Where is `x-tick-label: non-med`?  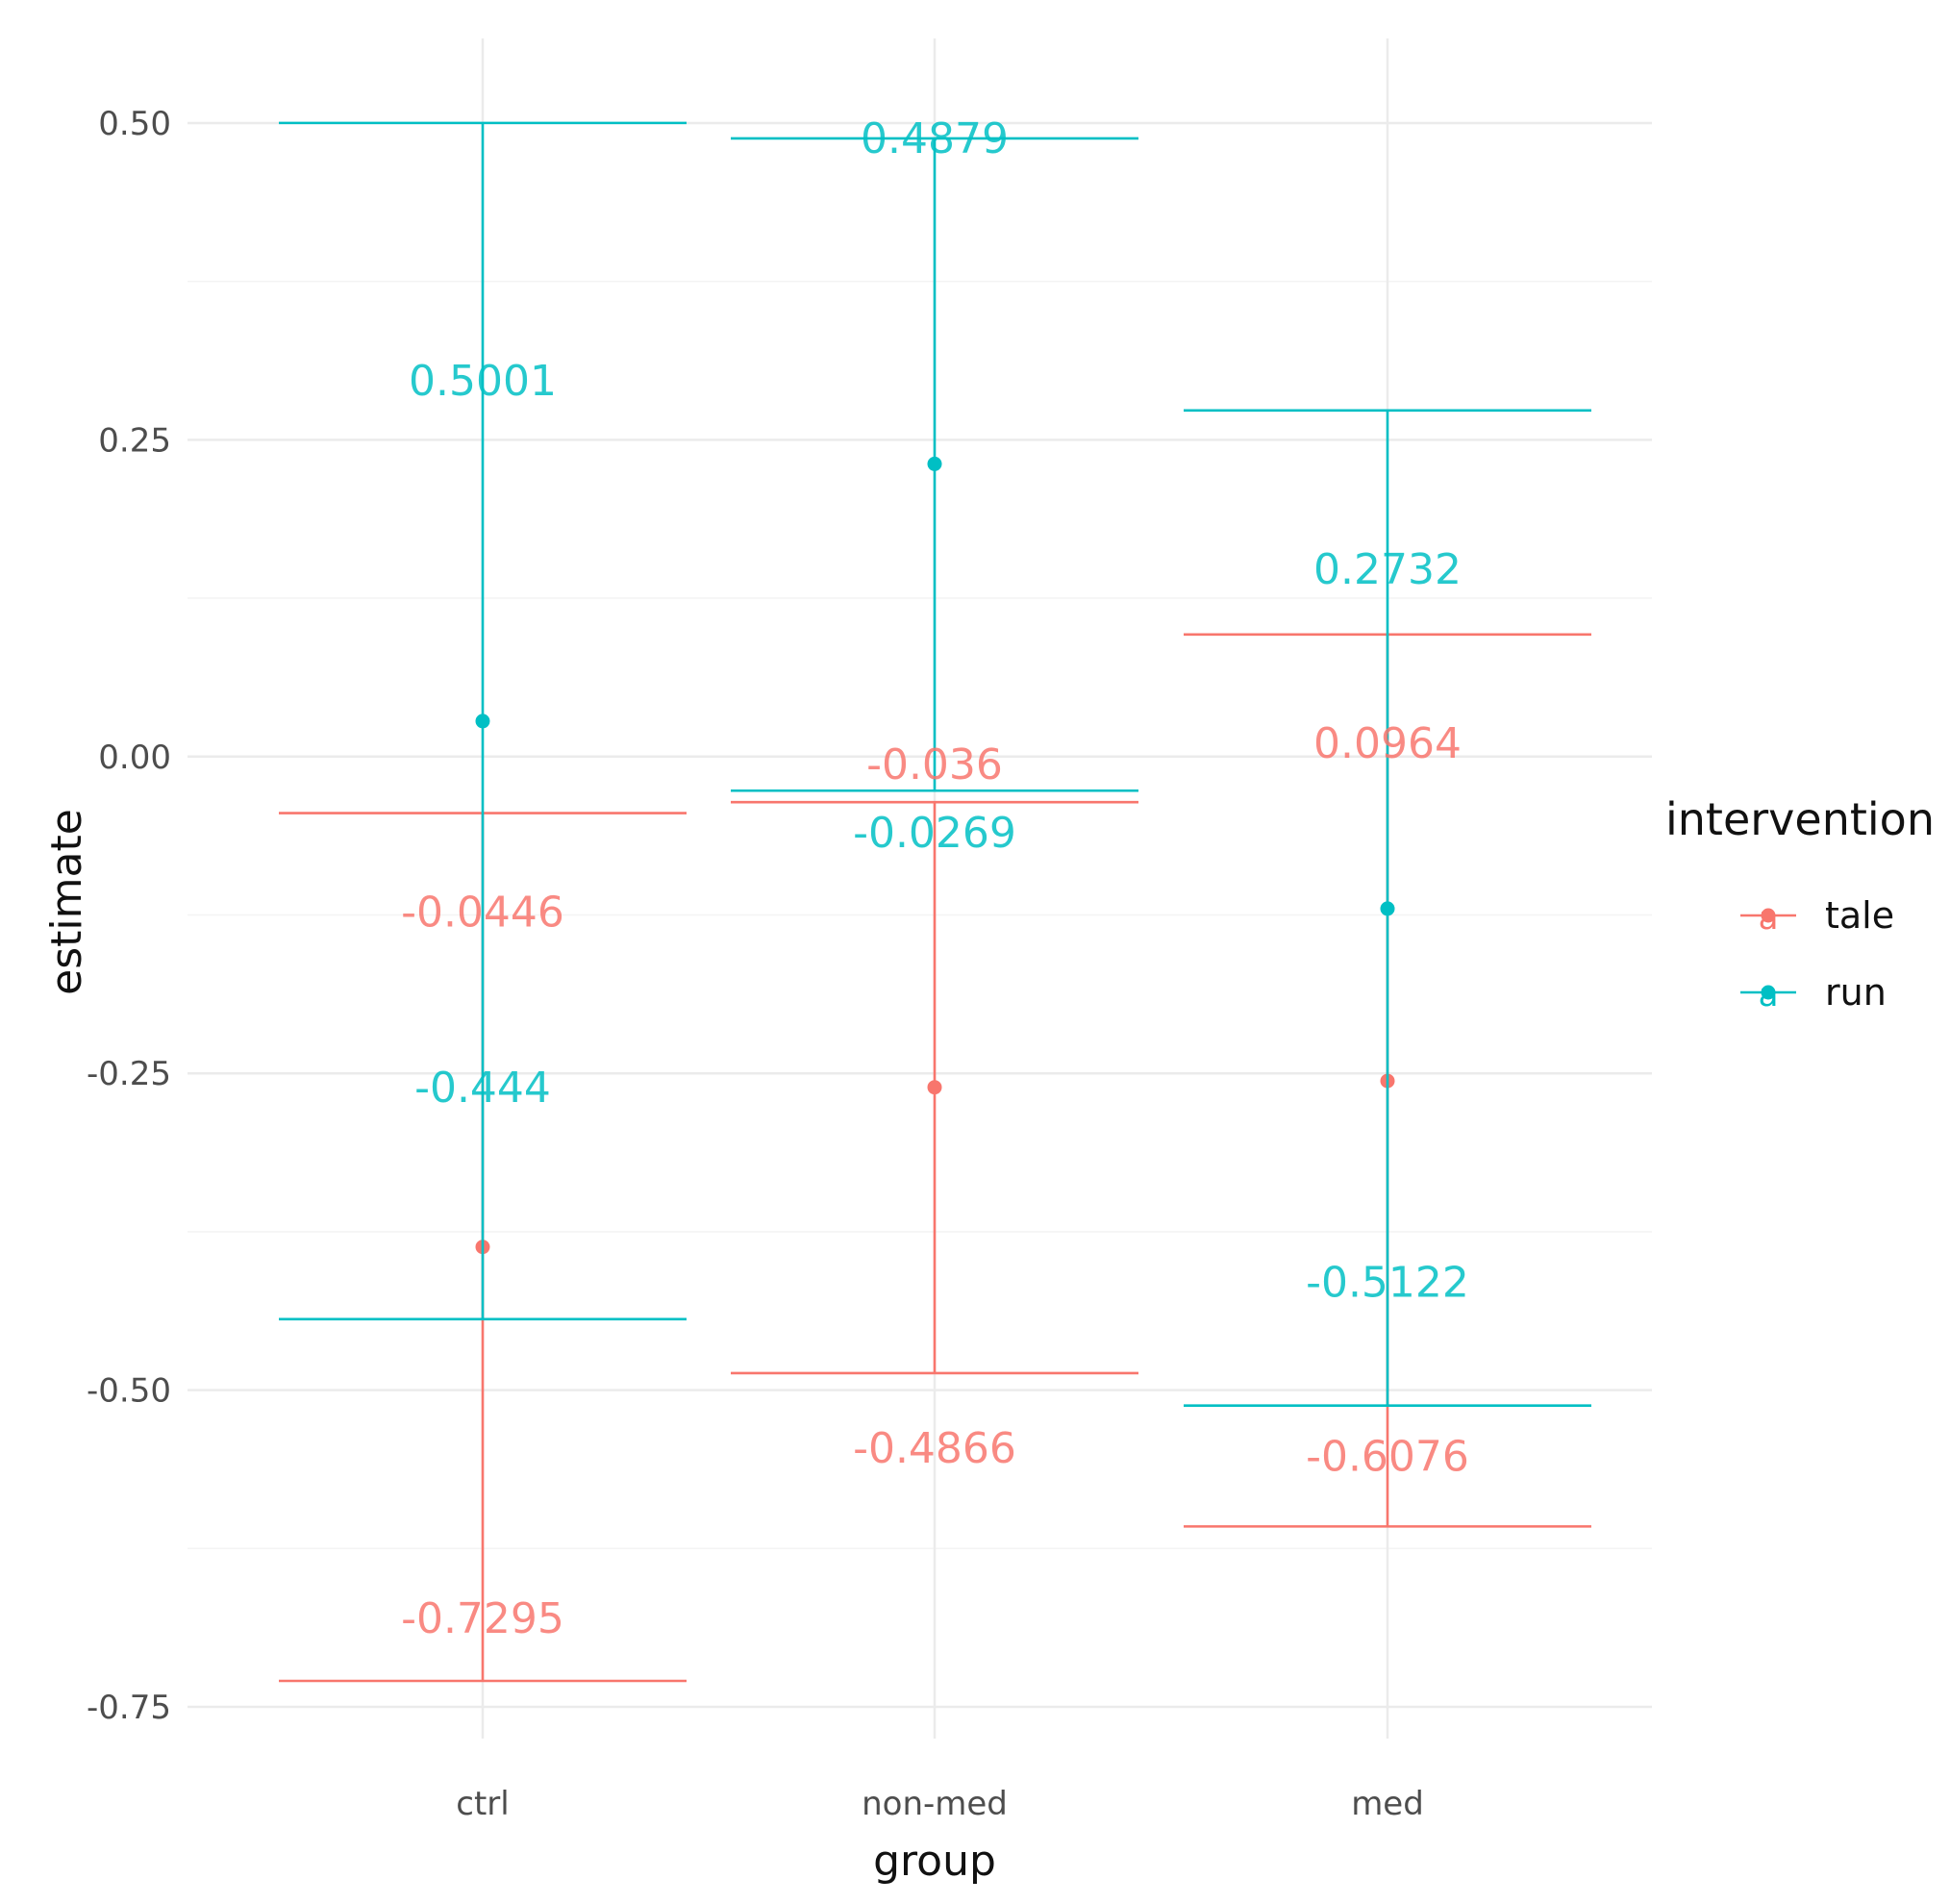 x-tick-label: non-med is located at coordinates (935, 1804).